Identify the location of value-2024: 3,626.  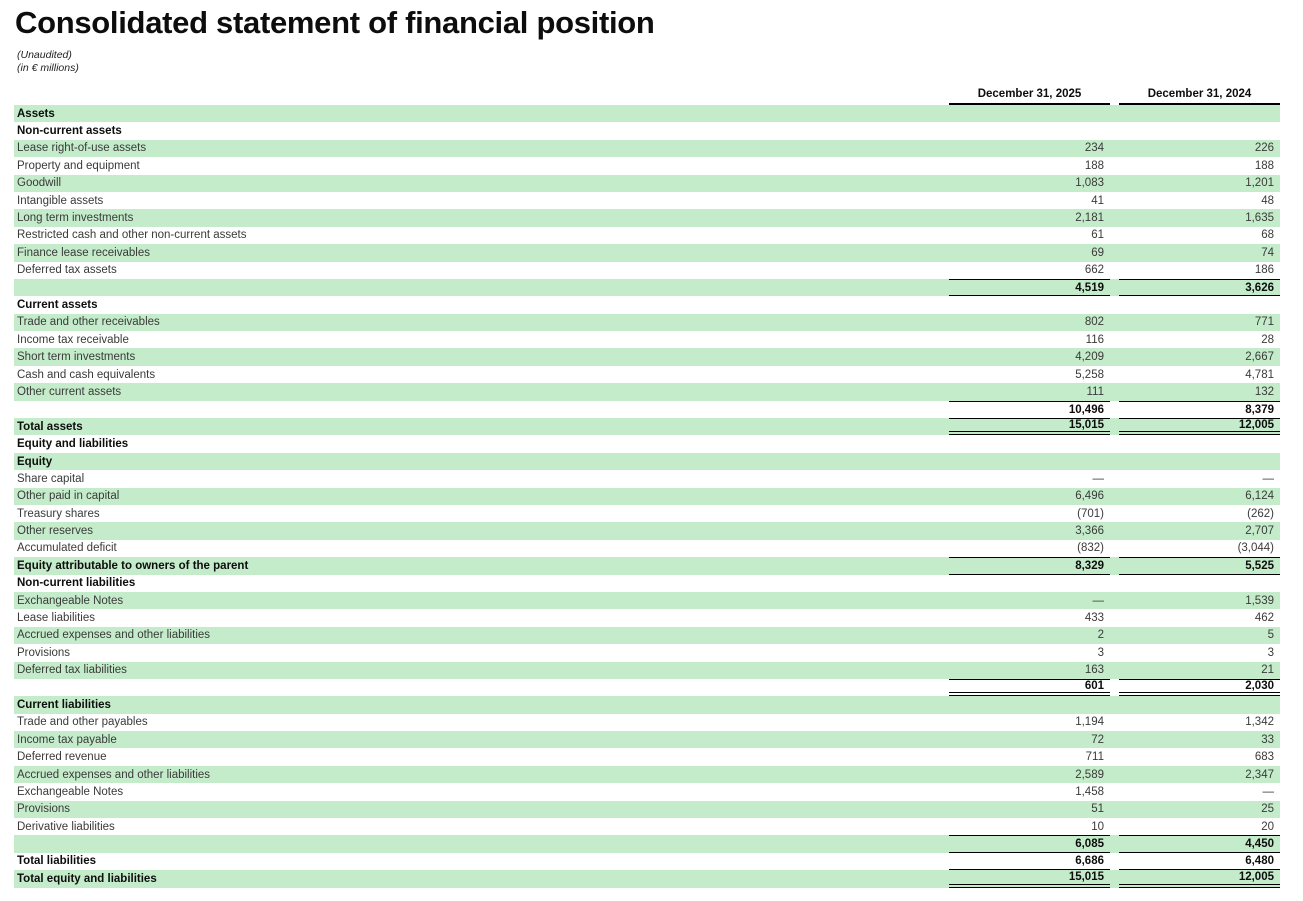
(1199, 287).